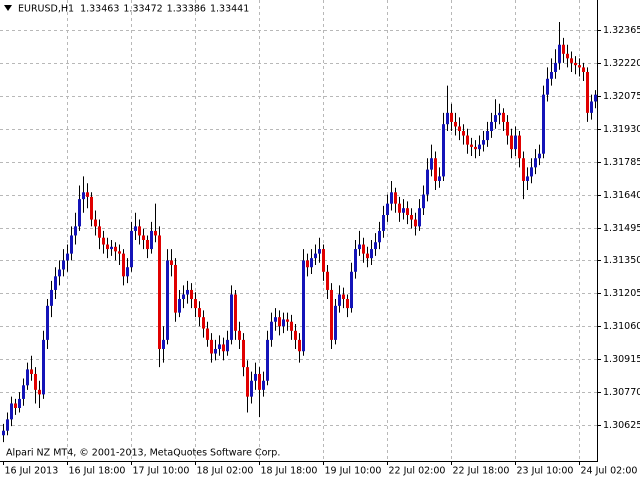  Describe the element at coordinates (481, 471) in the screenshot. I see `x-tick-label: 22 Jul 18:00` at that location.